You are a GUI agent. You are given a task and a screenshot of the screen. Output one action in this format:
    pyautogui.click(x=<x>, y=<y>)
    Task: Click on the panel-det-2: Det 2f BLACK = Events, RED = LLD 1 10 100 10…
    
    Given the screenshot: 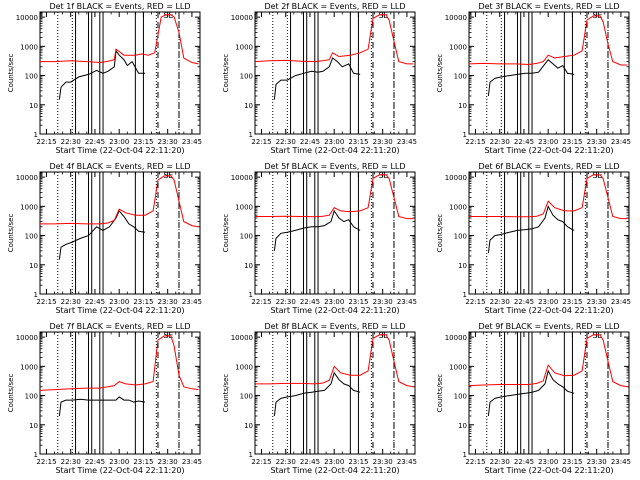 What is the action you would take?
    pyautogui.click(x=319, y=78)
    